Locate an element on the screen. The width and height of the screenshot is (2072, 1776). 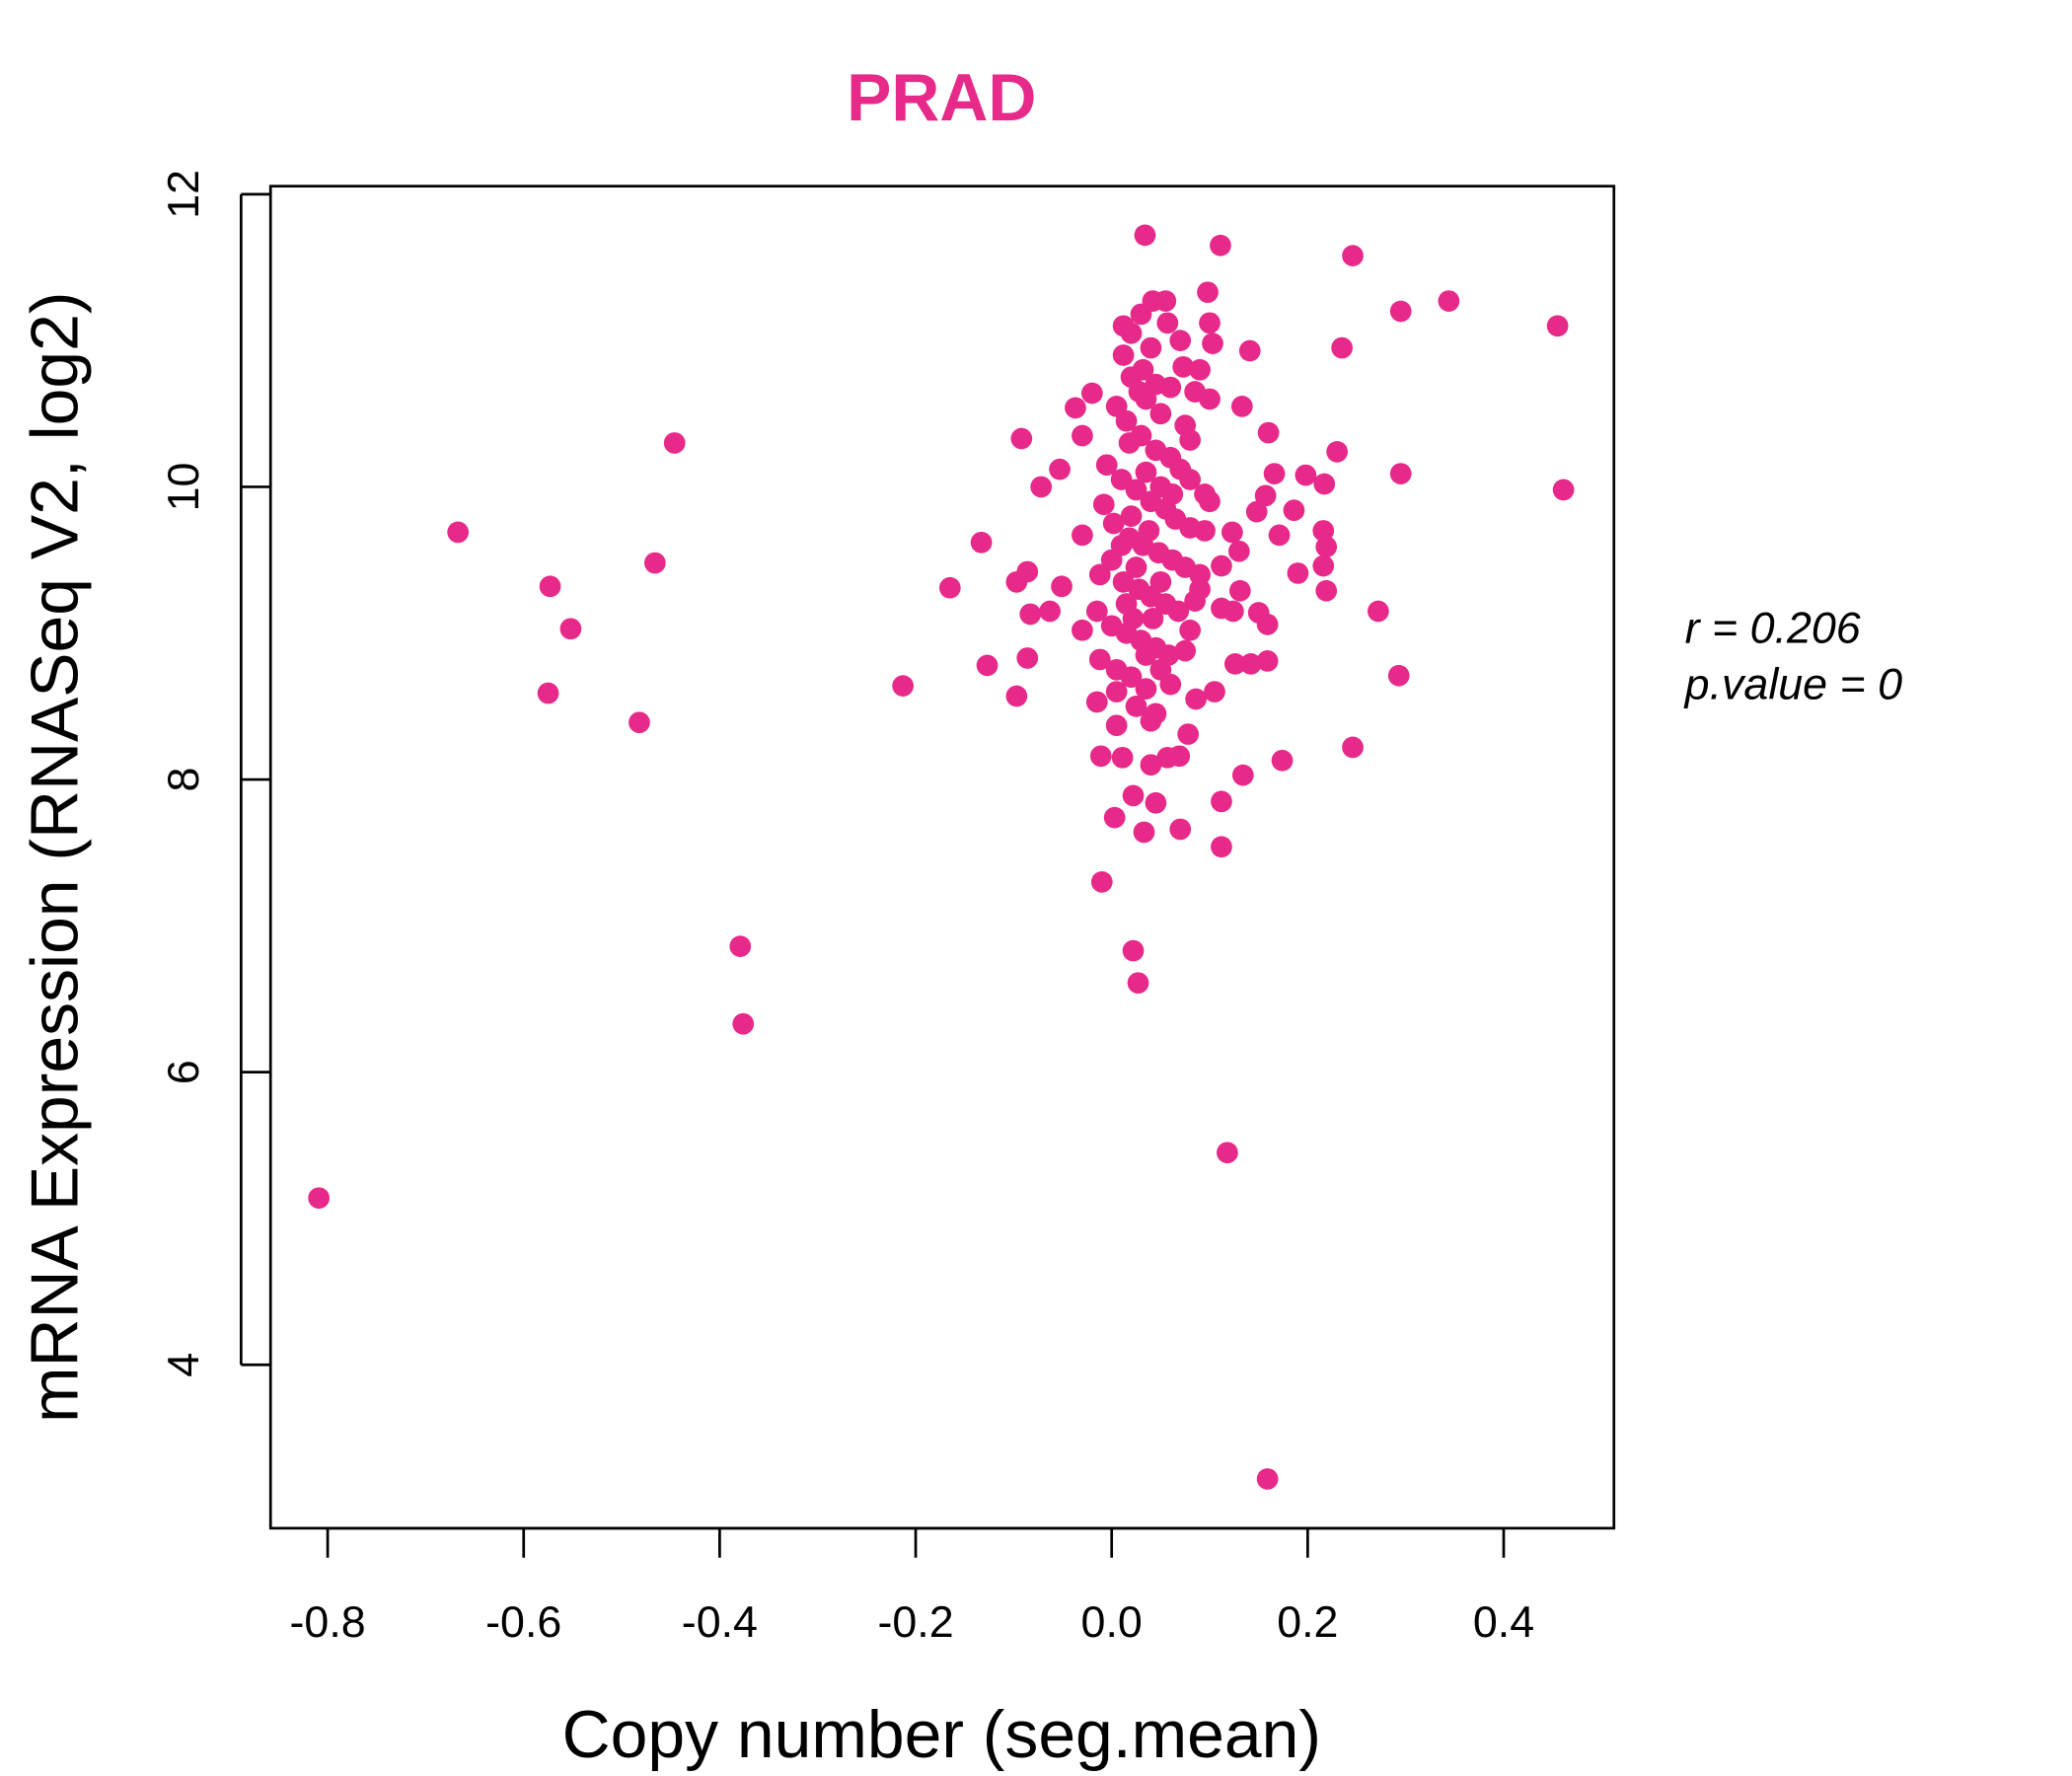
y-tick-label: 12 is located at coordinates (184, 194).